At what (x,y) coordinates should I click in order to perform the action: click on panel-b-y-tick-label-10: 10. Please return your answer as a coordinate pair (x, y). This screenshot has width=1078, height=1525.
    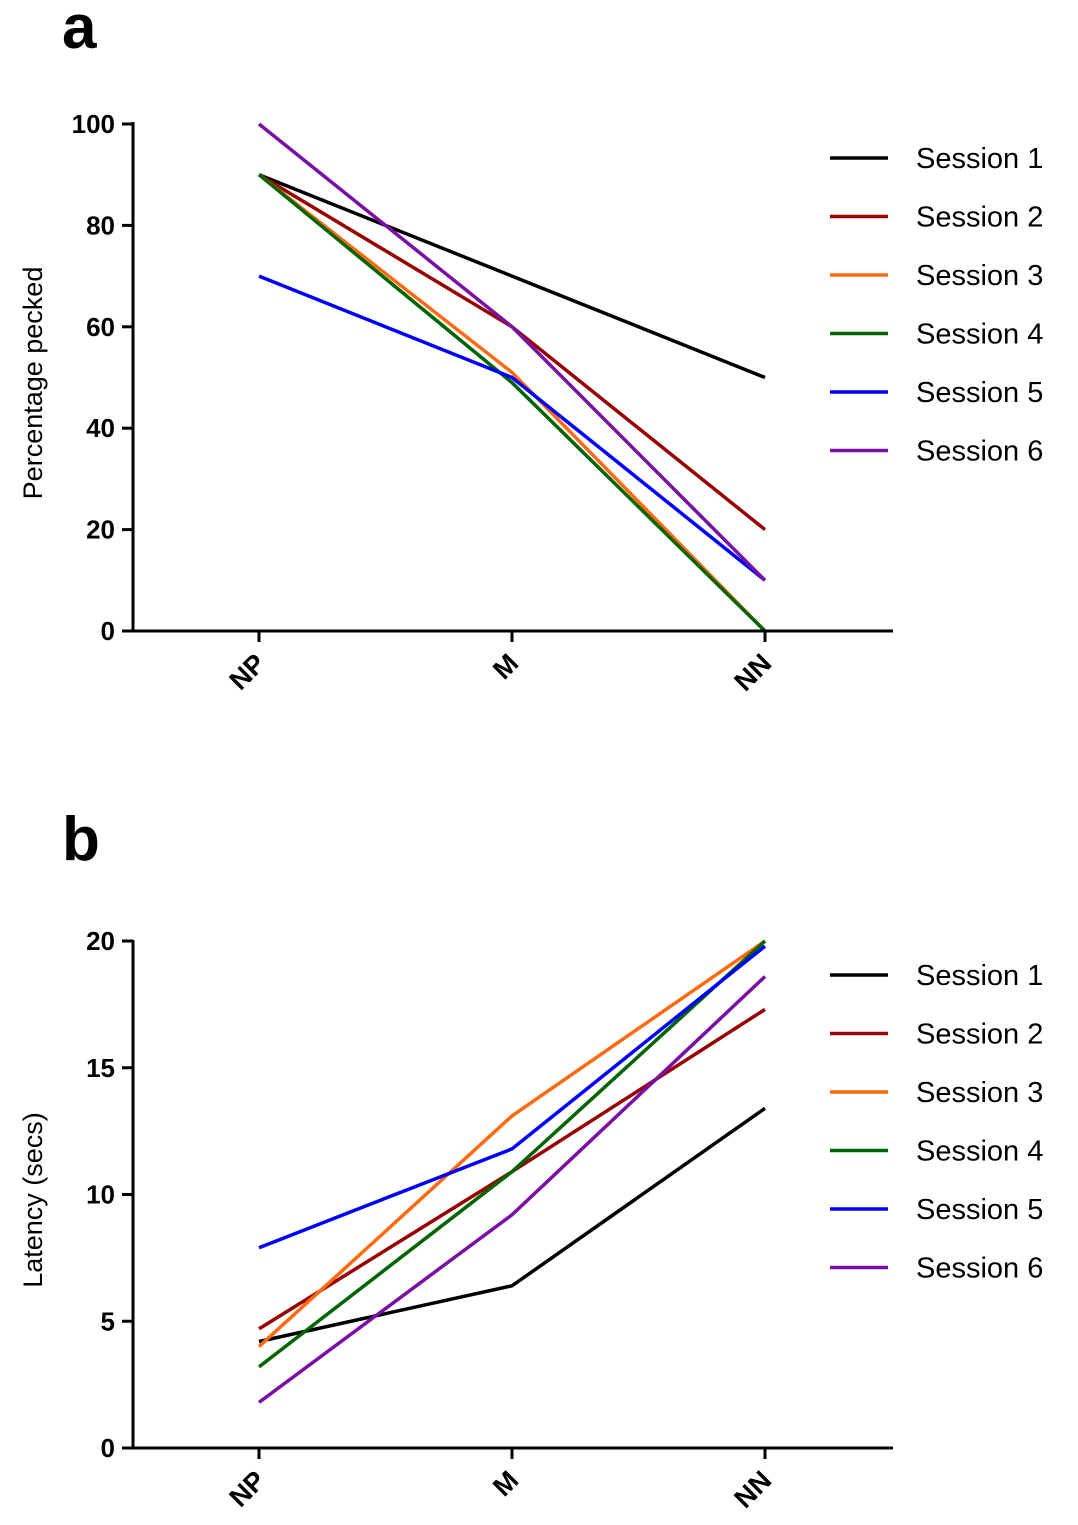
    Looking at the image, I should click on (100, 1195).